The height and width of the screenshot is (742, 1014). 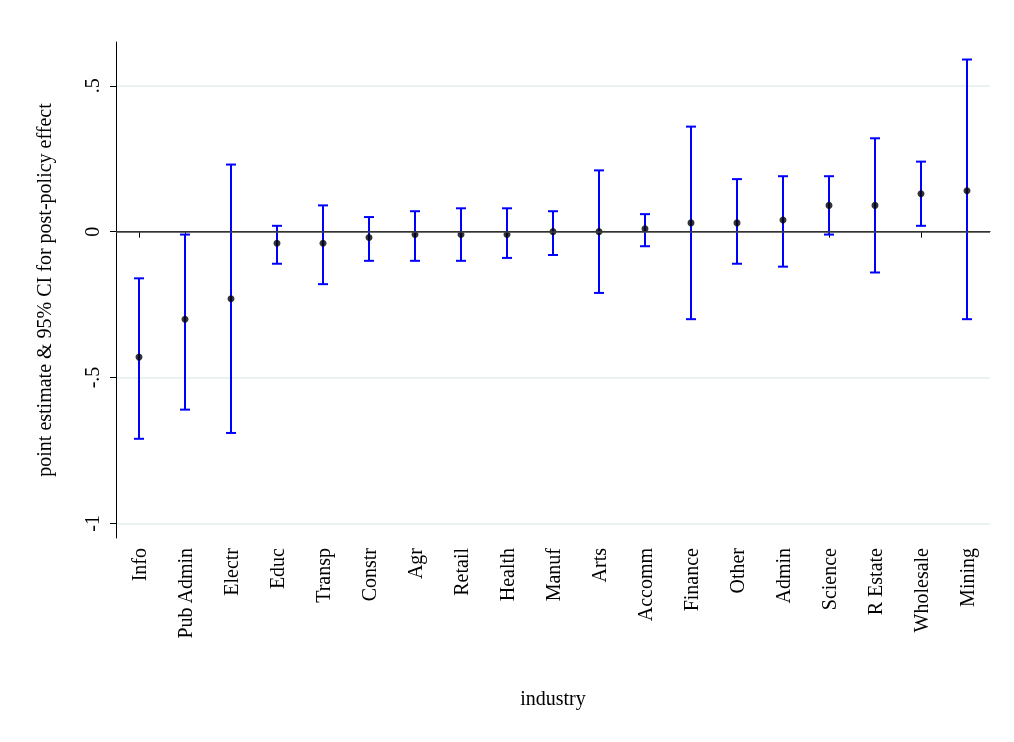 What do you see at coordinates (599, 565) in the screenshot?
I see `x-tick-label: Arts` at bounding box center [599, 565].